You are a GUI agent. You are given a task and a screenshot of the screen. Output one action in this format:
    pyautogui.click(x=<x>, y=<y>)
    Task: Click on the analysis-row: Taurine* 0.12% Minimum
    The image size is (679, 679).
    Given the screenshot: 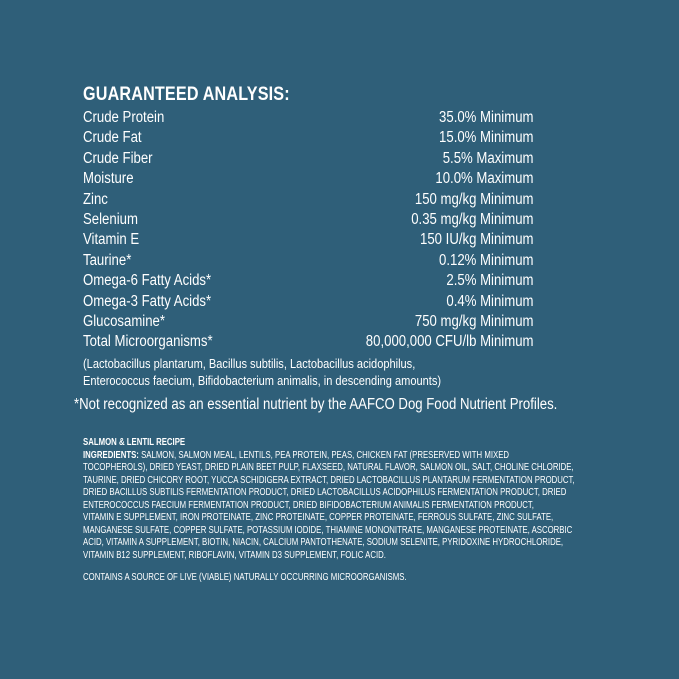 What is the action you would take?
    pyautogui.click(x=308, y=261)
    